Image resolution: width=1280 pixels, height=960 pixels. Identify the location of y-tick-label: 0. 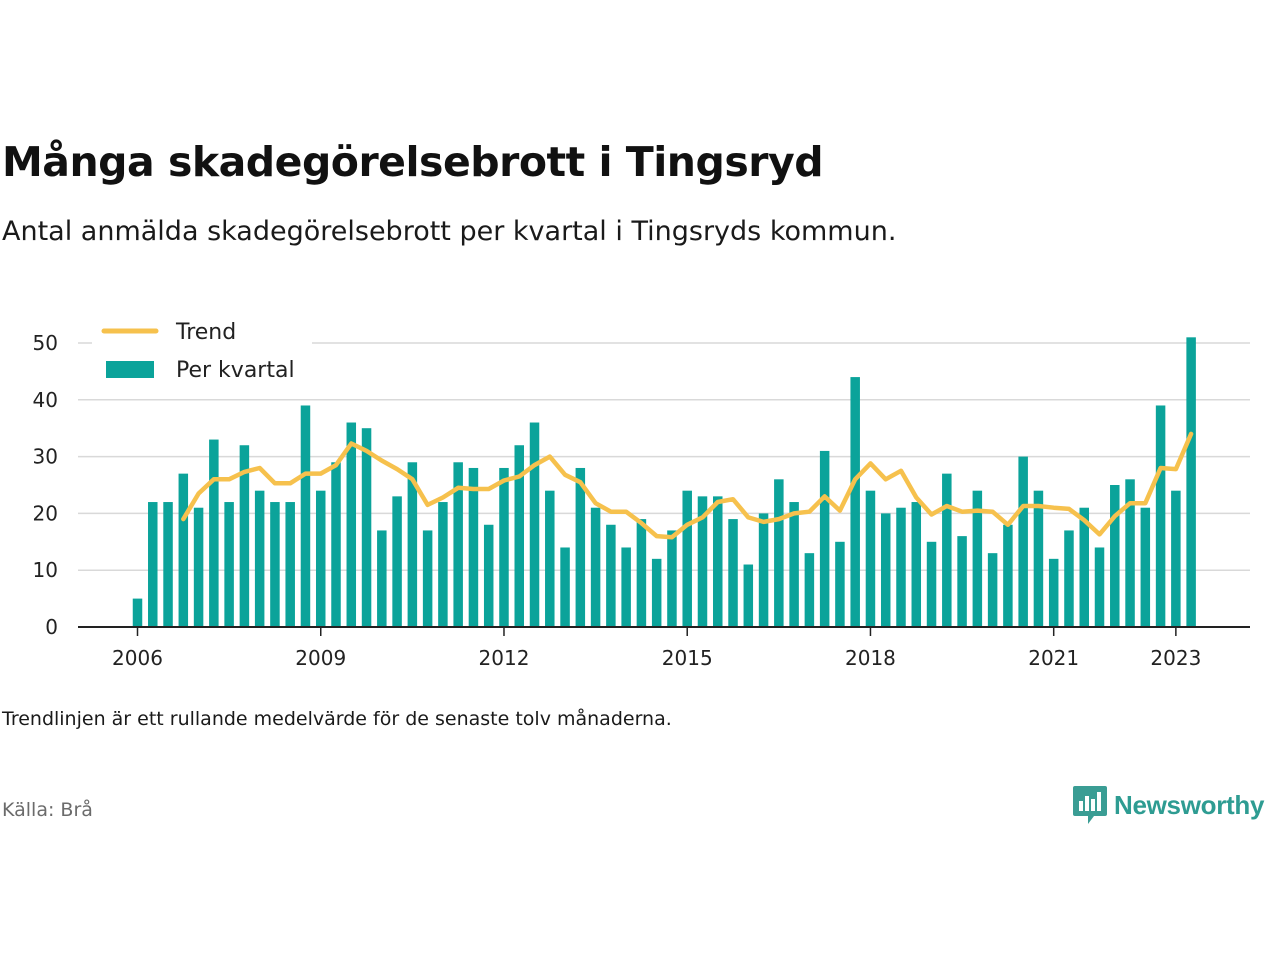
(51, 627).